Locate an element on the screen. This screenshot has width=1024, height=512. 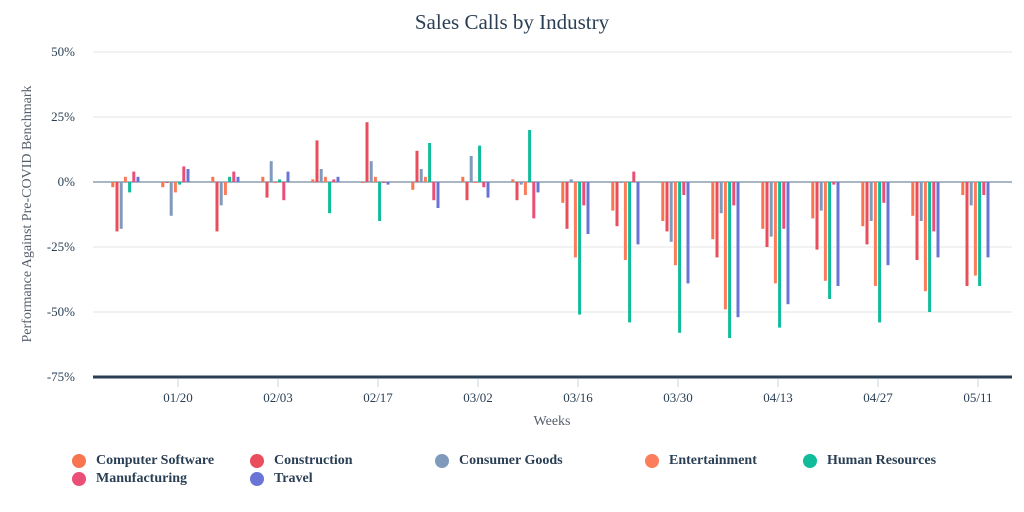
legend-label: Human Resources is located at coordinates (882, 460).